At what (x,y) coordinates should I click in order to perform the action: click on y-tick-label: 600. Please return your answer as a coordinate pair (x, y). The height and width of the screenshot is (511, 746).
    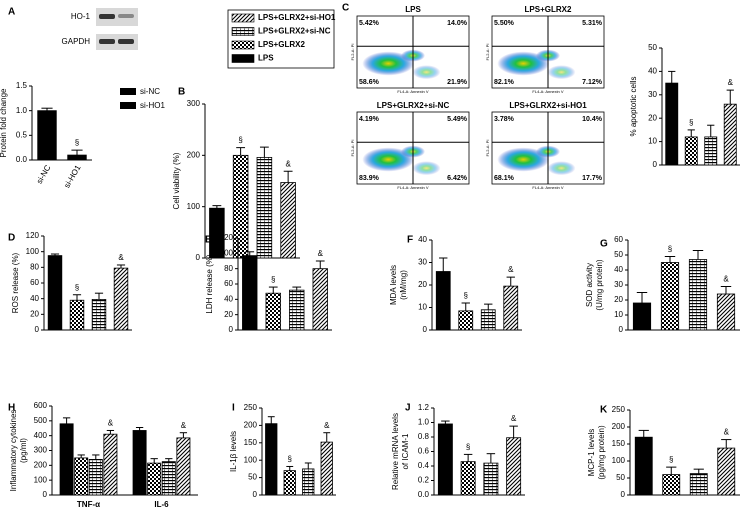
    Looking at the image, I should click on (41, 405).